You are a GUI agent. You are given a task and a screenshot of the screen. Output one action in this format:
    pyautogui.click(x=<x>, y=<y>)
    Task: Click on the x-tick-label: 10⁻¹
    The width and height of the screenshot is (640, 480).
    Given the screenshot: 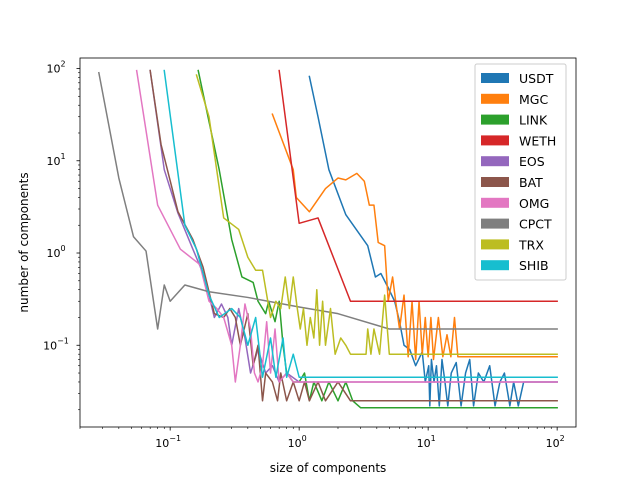 What is the action you would take?
    pyautogui.click(x=168, y=442)
    